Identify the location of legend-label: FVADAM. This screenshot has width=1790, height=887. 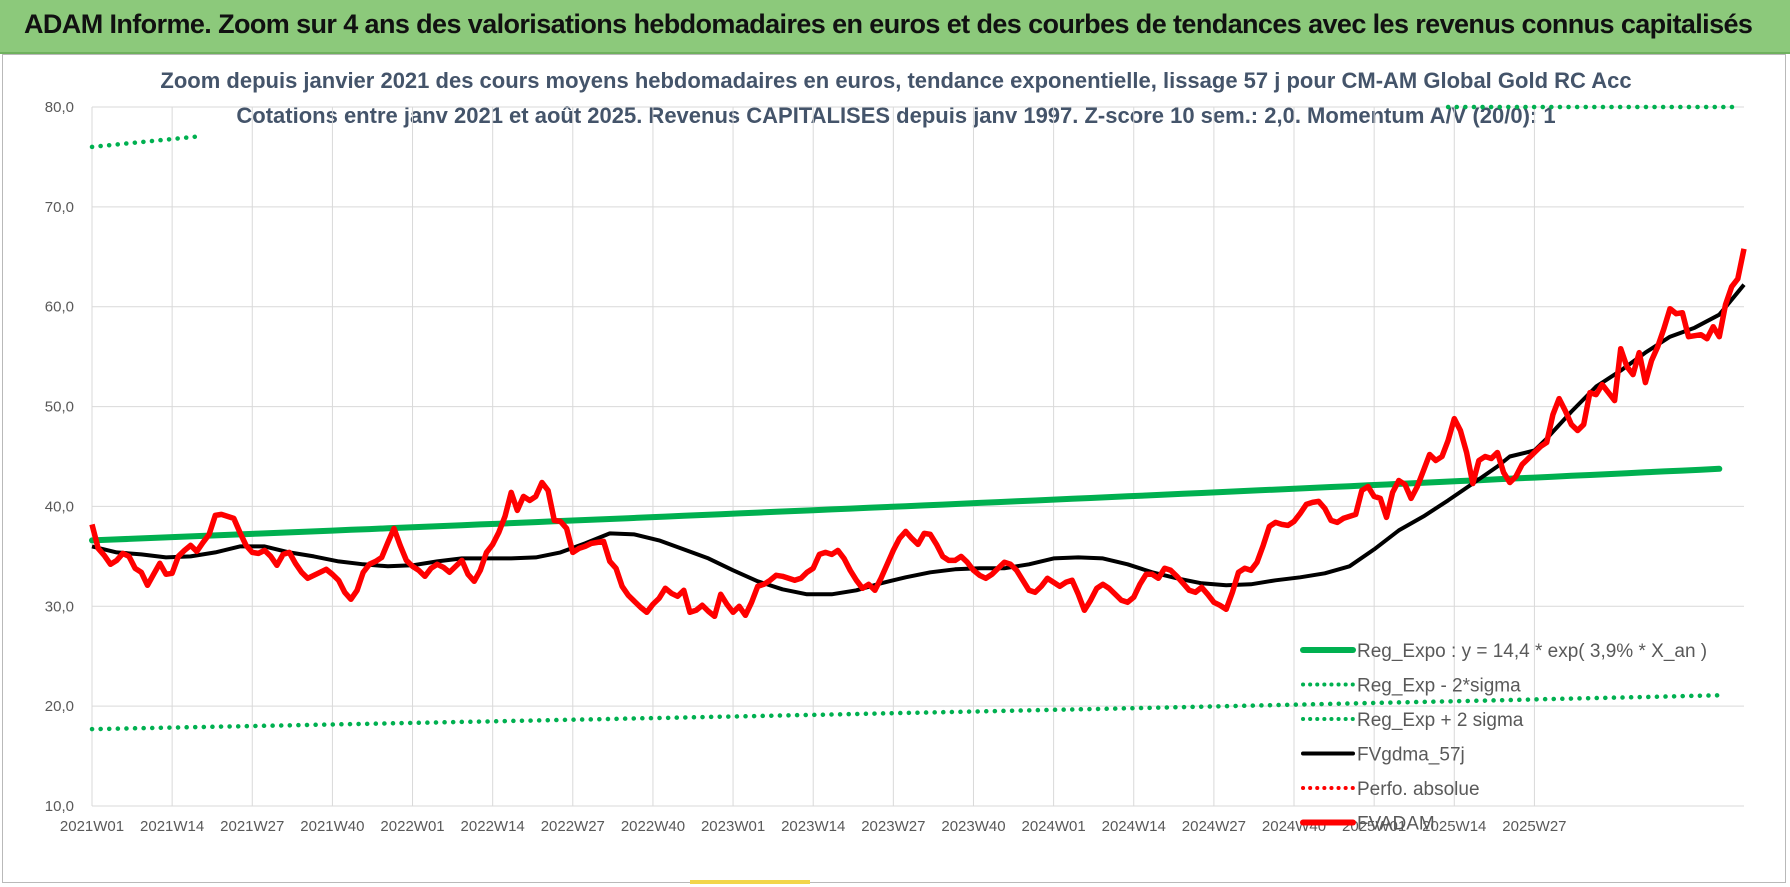
(1396, 824).